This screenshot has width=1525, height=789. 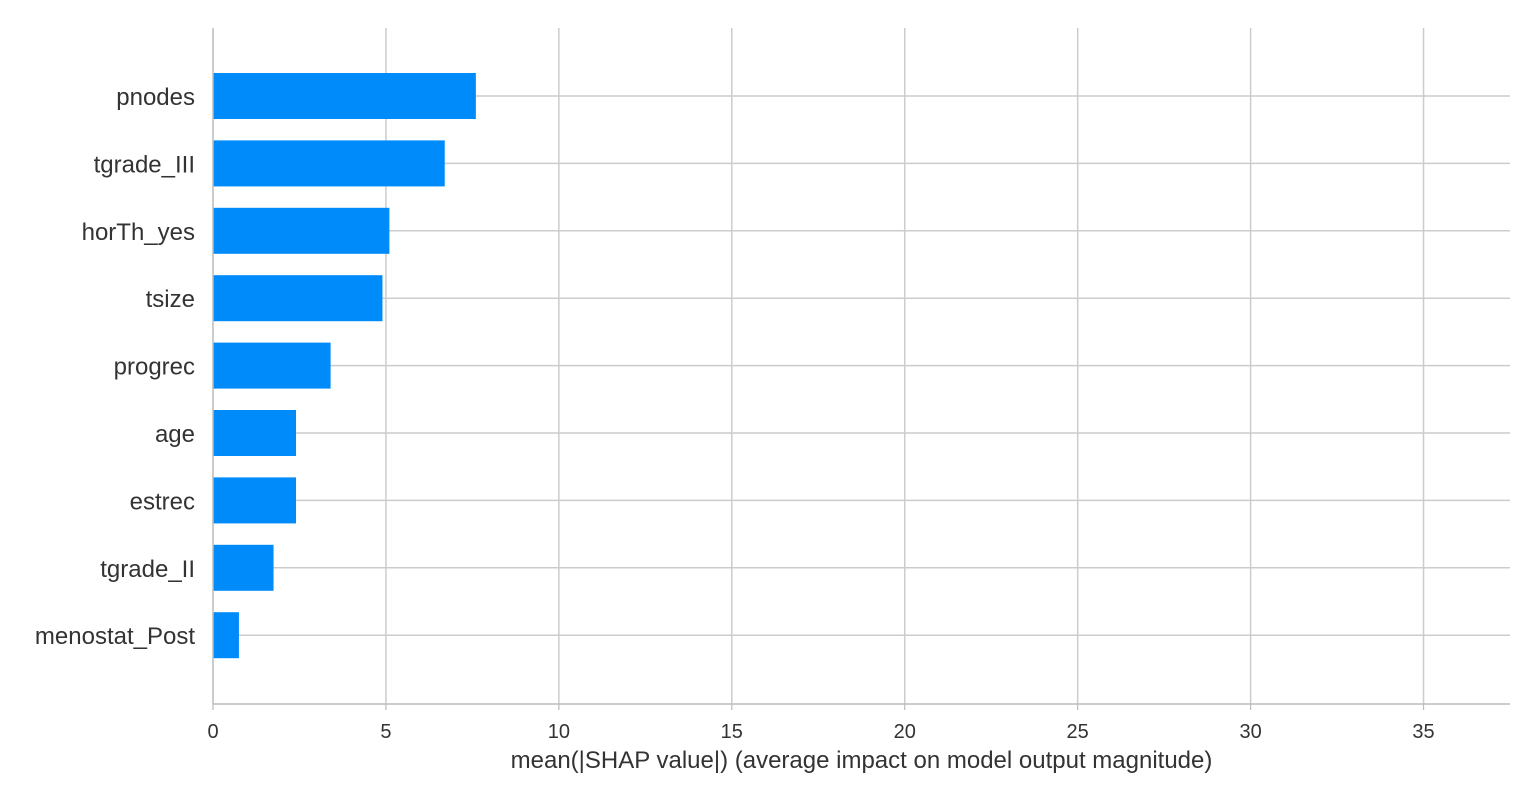 I want to click on x-tick-label: 15, so click(x=732, y=732).